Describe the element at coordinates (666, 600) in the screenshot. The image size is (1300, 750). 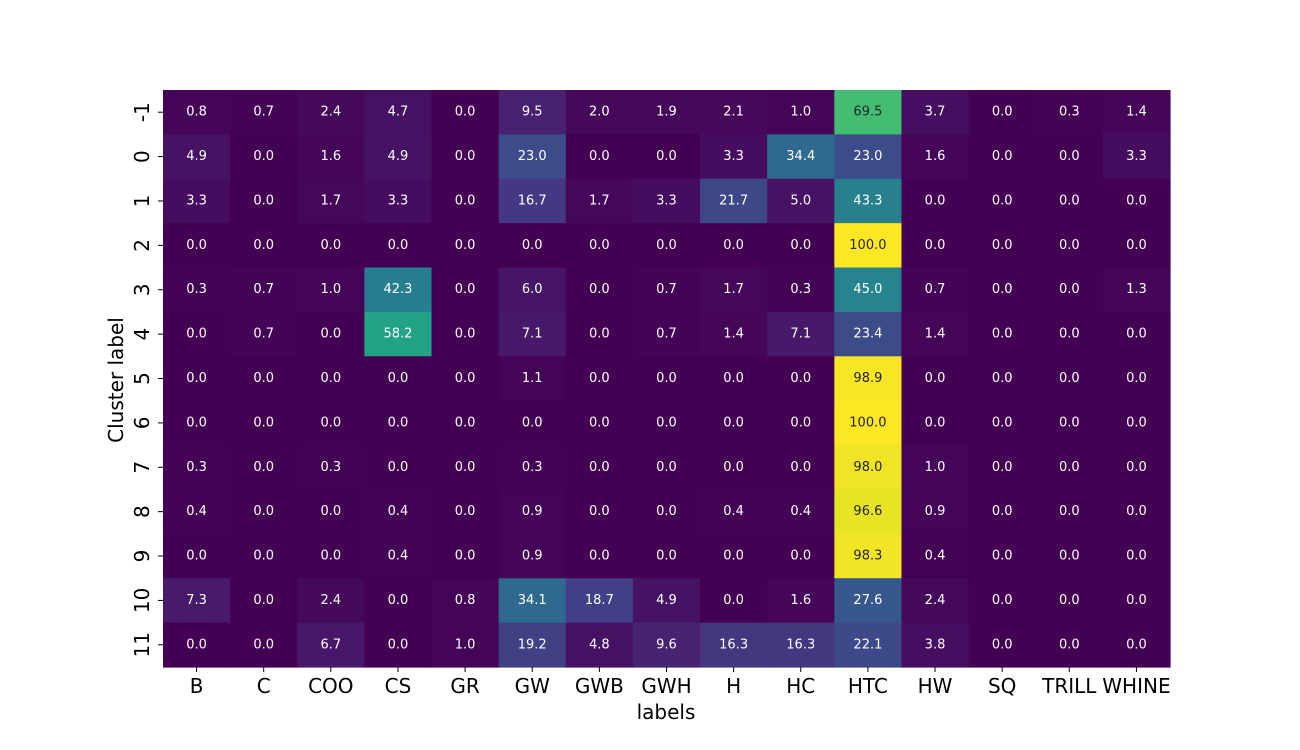
I see `cell-value-label: 4.9` at that location.